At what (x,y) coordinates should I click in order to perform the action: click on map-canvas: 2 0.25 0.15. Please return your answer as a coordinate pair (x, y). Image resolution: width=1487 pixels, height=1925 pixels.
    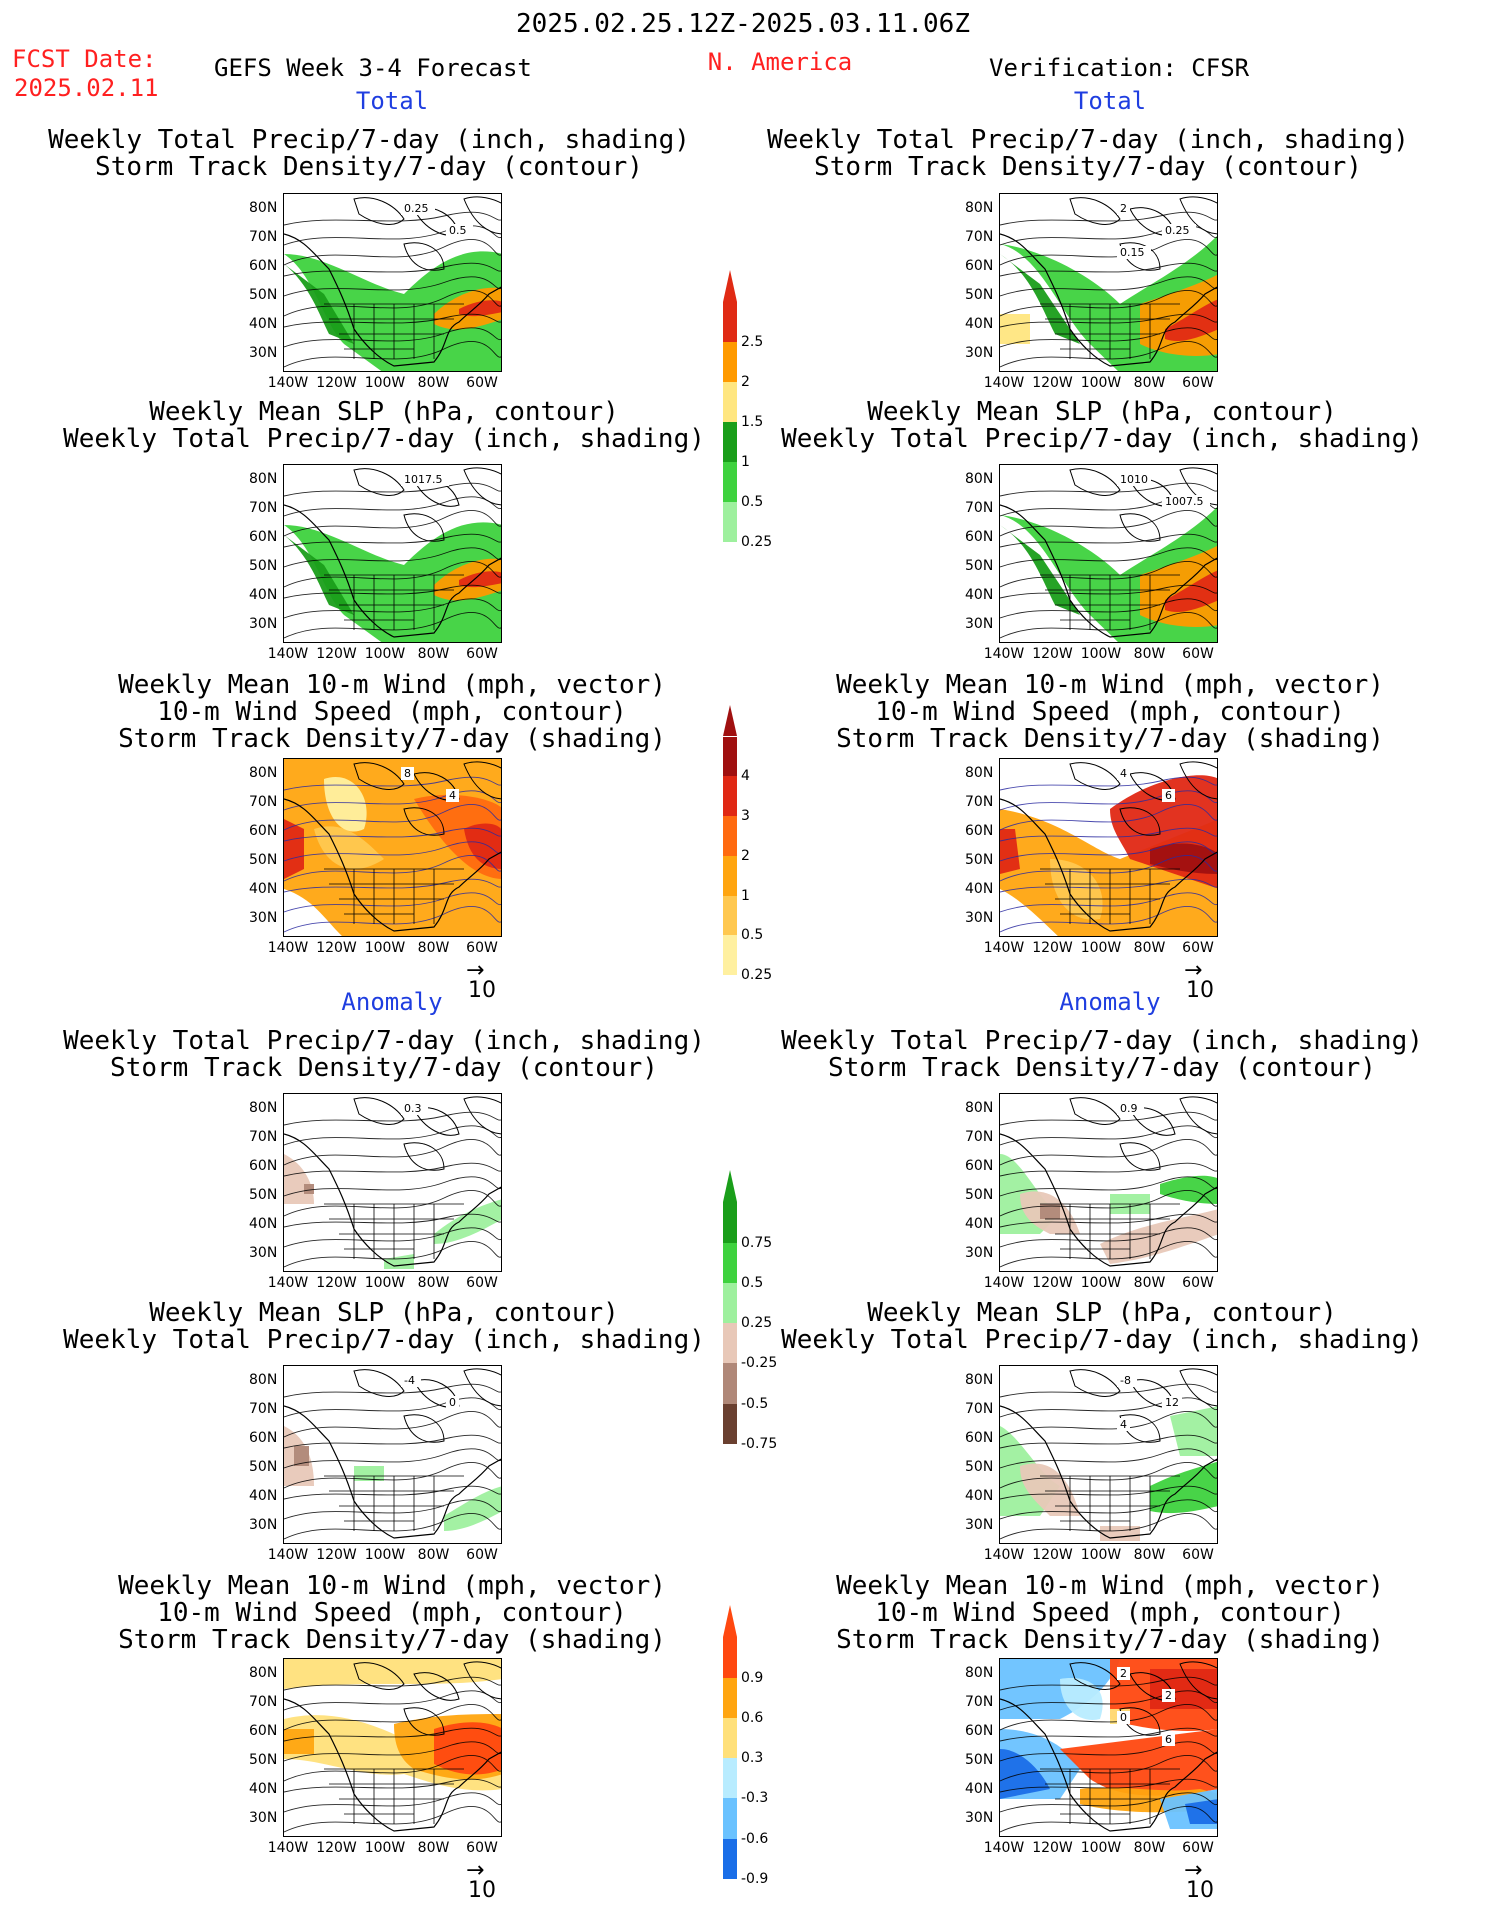
    Looking at the image, I should click on (1108, 283).